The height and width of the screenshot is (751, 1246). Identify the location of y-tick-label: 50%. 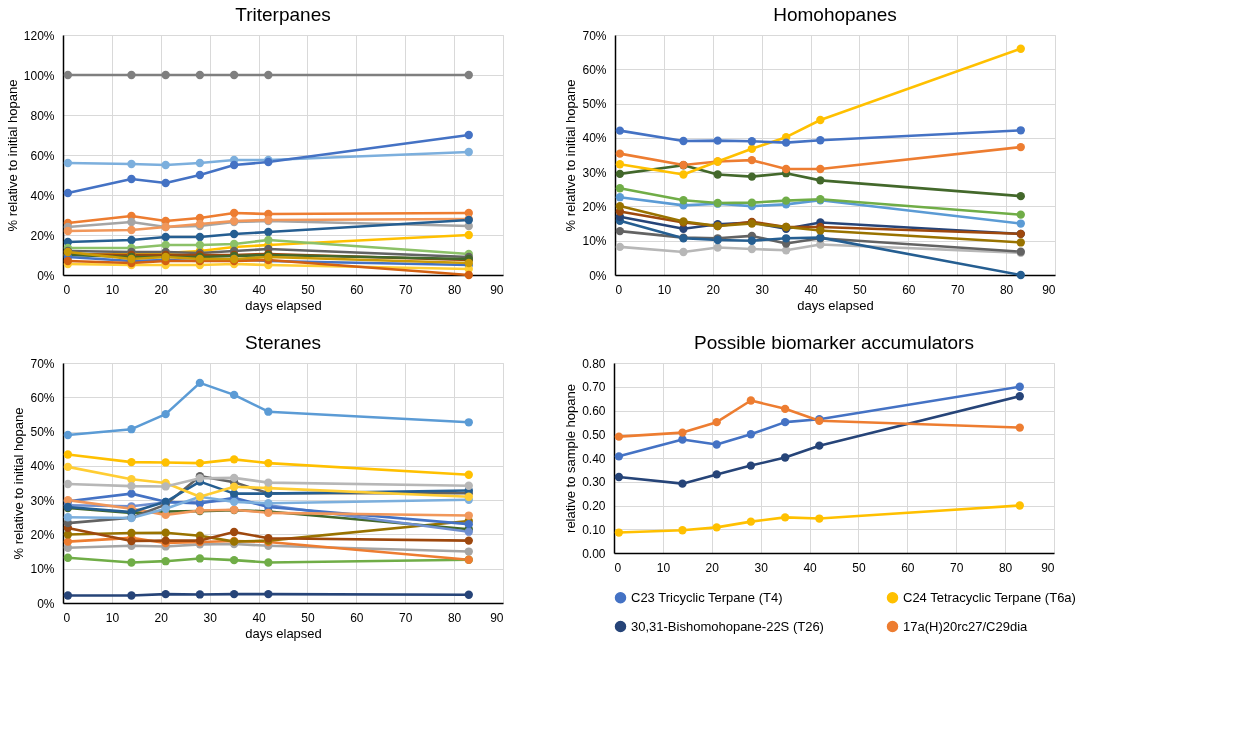
(42, 432).